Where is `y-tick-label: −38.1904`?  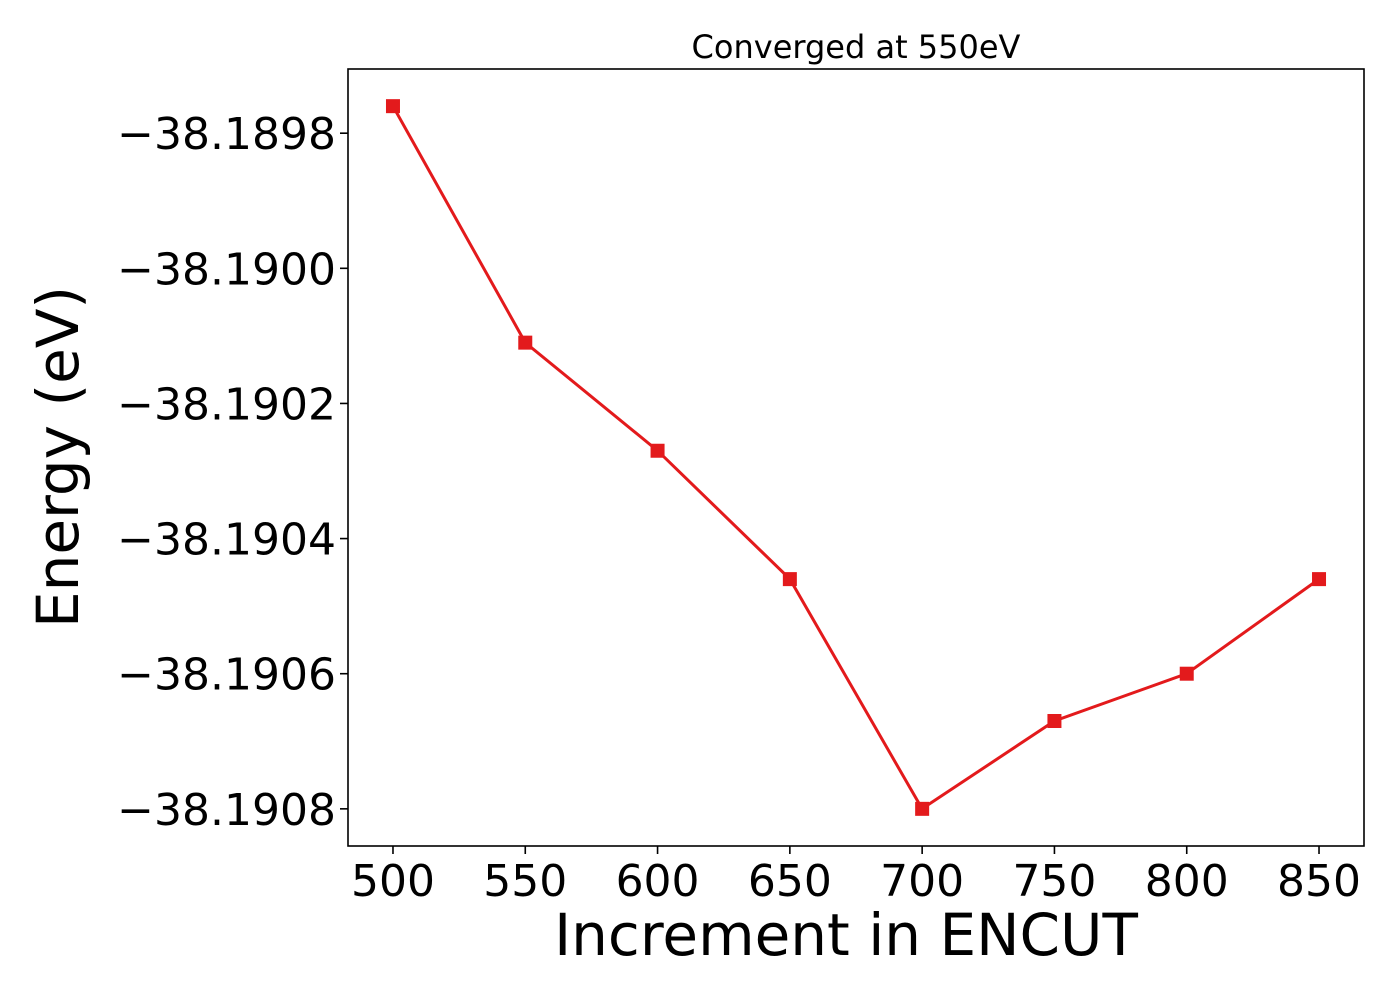
y-tick-label: −38.1904 is located at coordinates (226, 540).